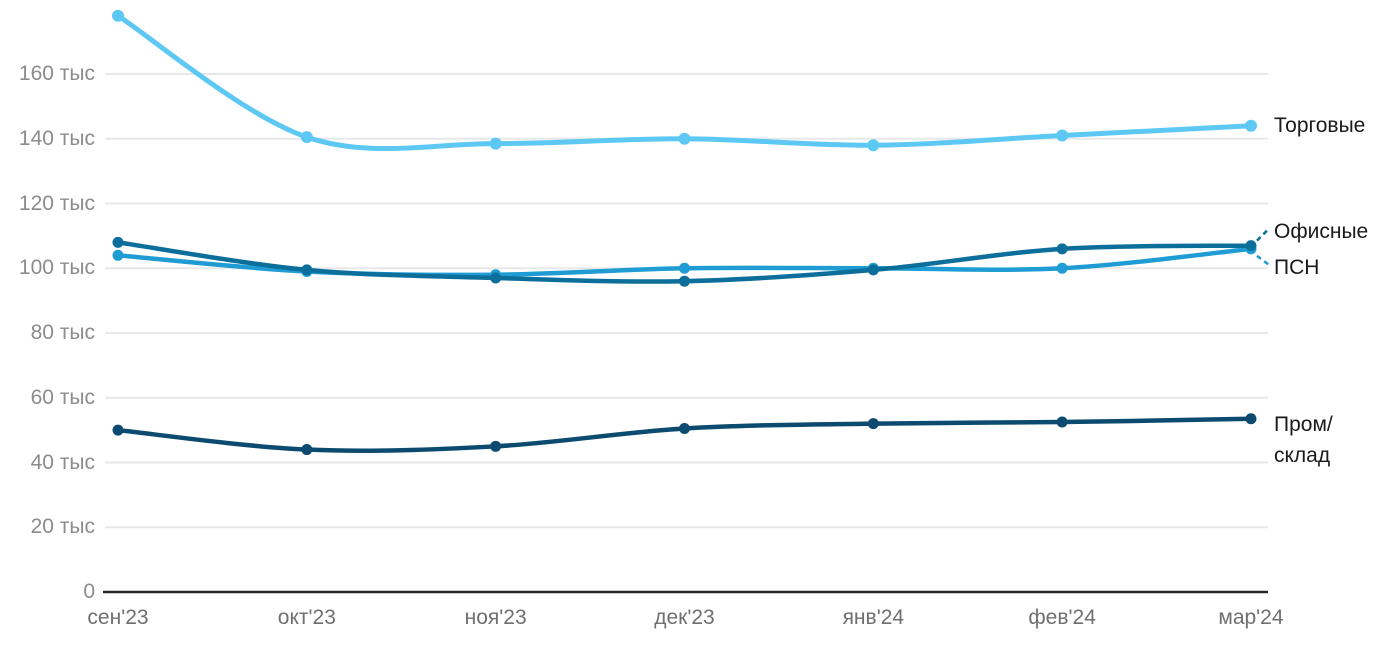 The image size is (1400, 650). I want to click on leader-line-ofisnye, so click(1263, 234).